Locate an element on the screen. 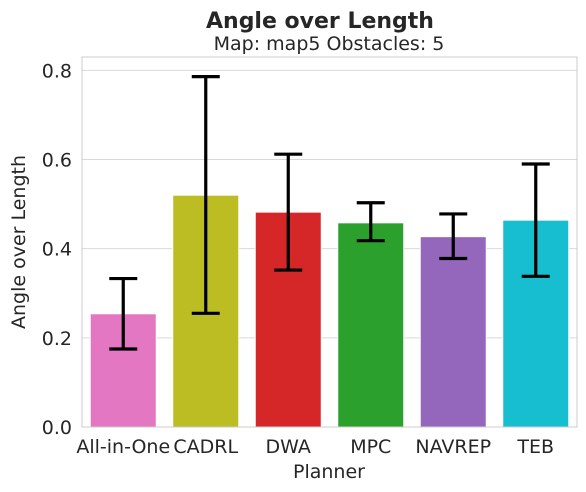 This screenshot has height=492, width=586. x-tick-label: All-in-One is located at coordinates (123, 447).